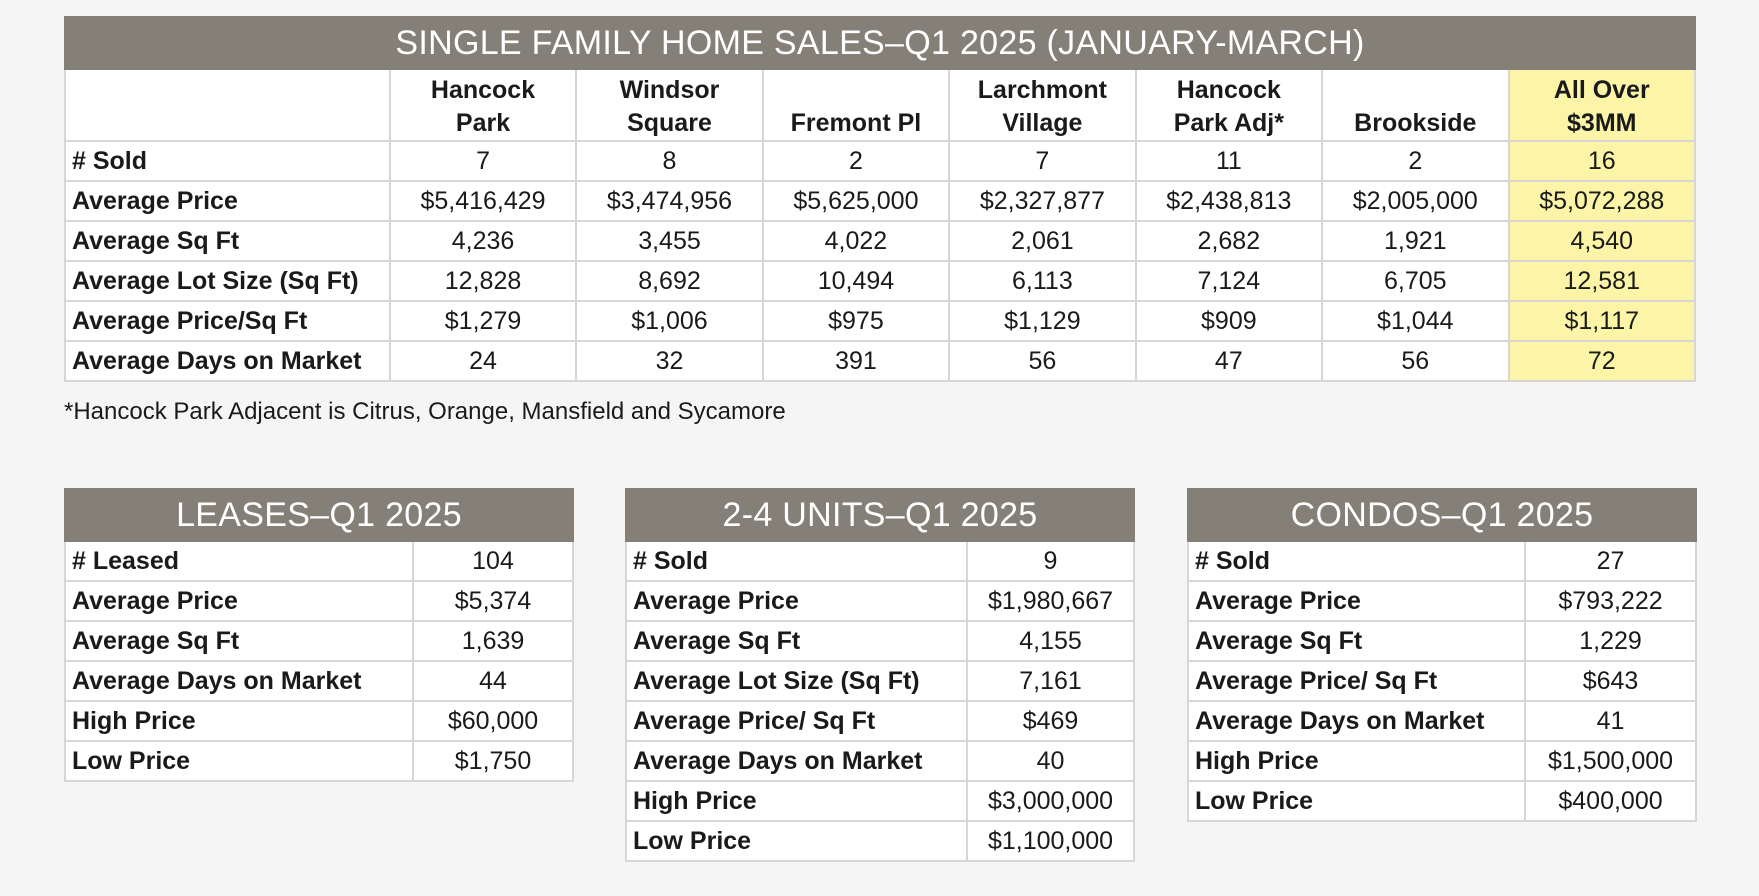 The image size is (1759, 896). What do you see at coordinates (1229, 201) in the screenshot?
I see `table-cell: $2,438,813` at bounding box center [1229, 201].